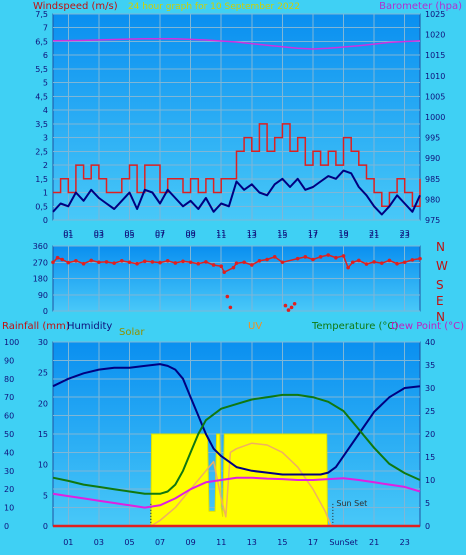 This screenshot has width=466, height=555. Describe the element at coordinates (236, 192) in the screenshot. I see `windspeed-line` at that location.